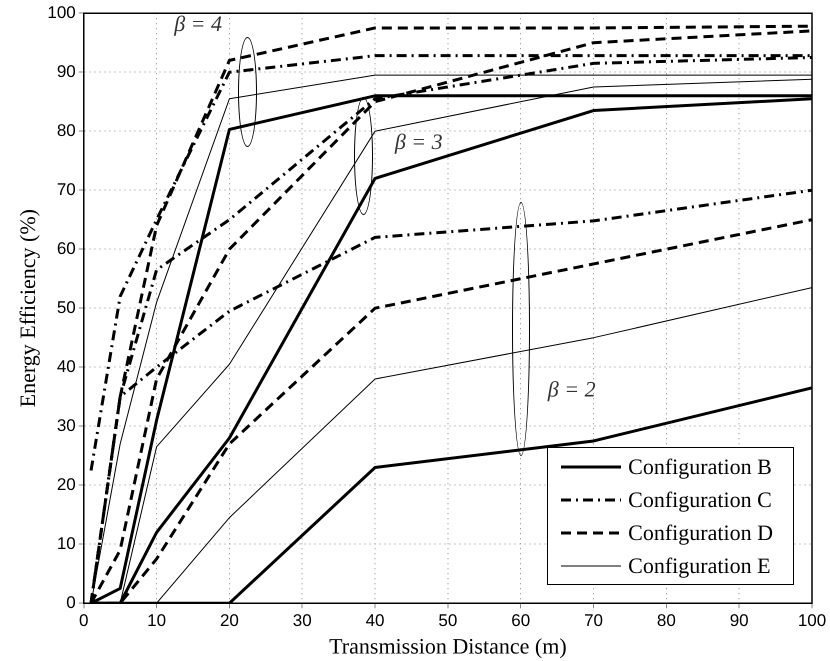 The image size is (830, 661). What do you see at coordinates (229, 620) in the screenshot?
I see `x-tick-label: 20` at bounding box center [229, 620].